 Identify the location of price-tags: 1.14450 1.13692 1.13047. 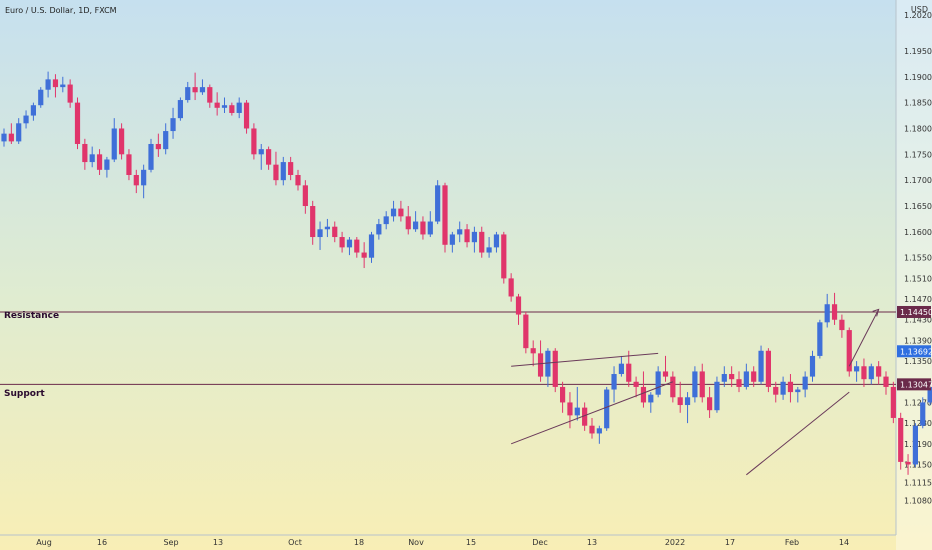
(914, 348).